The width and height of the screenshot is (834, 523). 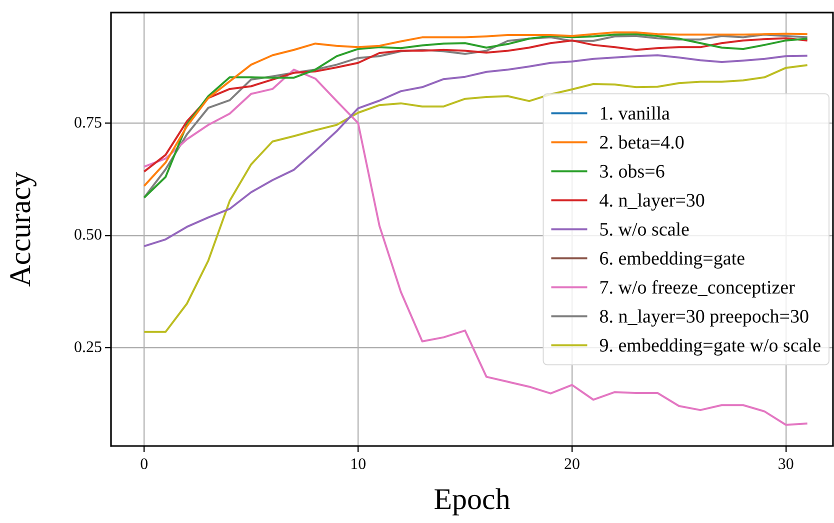 What do you see at coordinates (572, 464) in the screenshot?
I see `x-tick-label: 20` at bounding box center [572, 464].